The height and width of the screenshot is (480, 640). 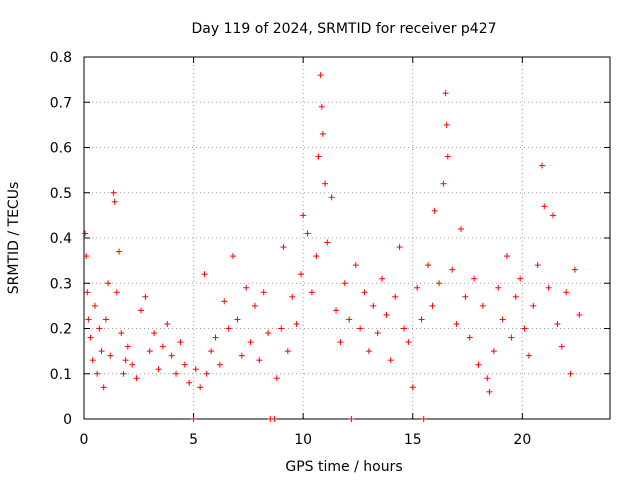 I want to click on x-axis-label: GPS time / hours, so click(x=343, y=467).